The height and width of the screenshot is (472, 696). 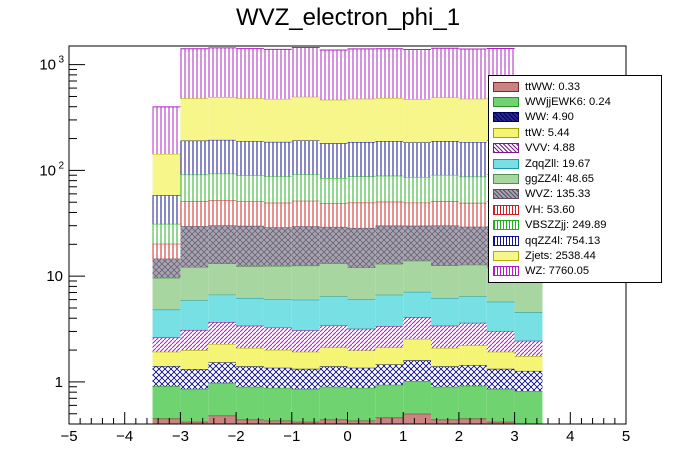 What do you see at coordinates (222, 279) in the screenshot?
I see `bar-s6-b2` at bounding box center [222, 279].